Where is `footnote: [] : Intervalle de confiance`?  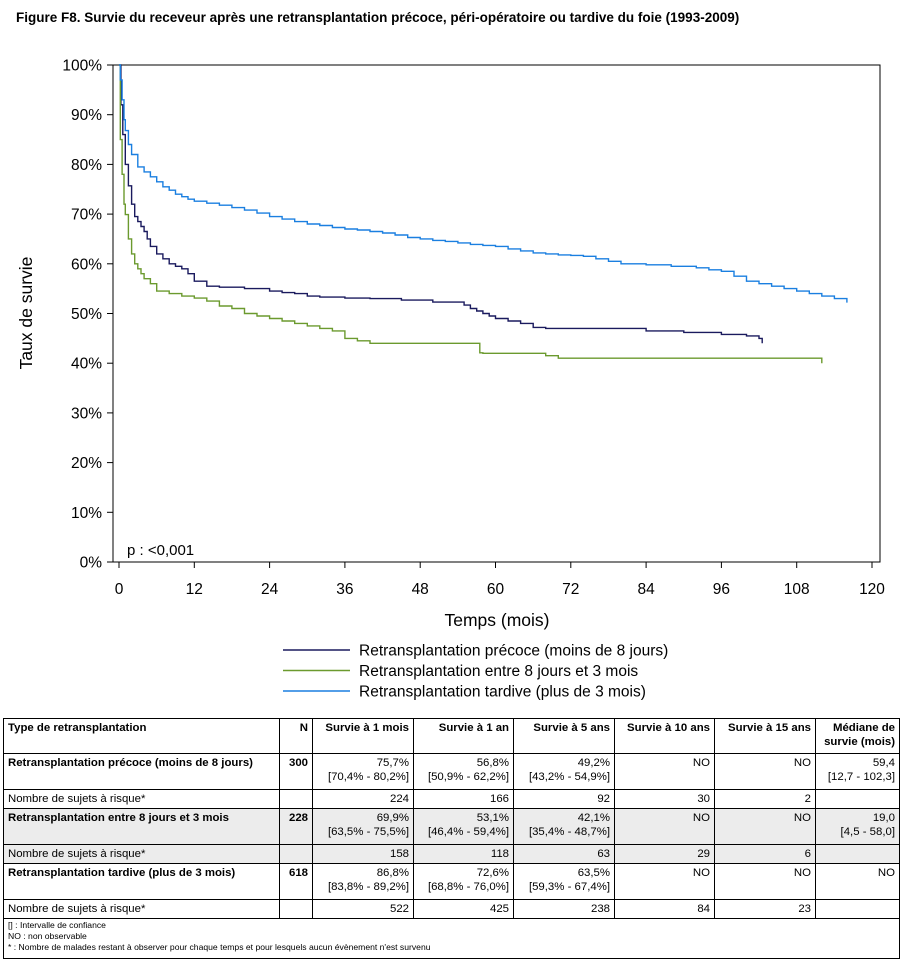 footnote: [] : Intervalle de confiance is located at coordinates (57, 925).